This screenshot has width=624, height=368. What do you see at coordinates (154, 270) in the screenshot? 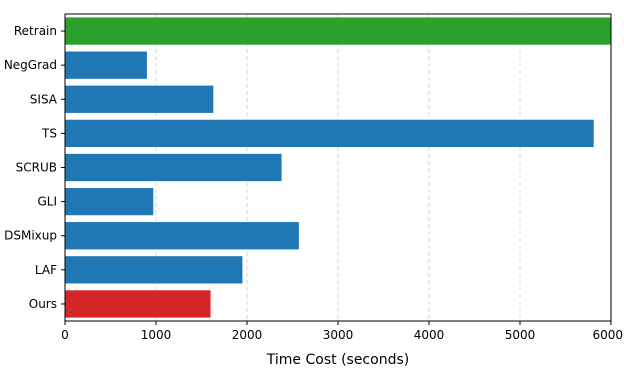
I see `bar-laf` at bounding box center [154, 270].